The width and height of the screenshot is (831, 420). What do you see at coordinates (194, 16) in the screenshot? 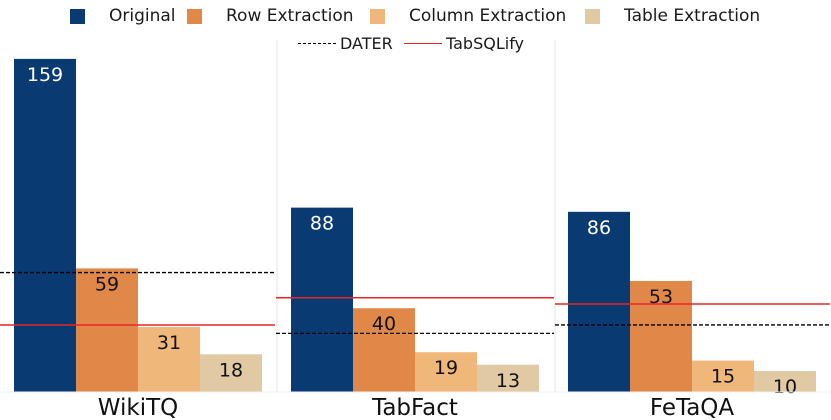
I see `legend-swatch-row-extraction` at bounding box center [194, 16].